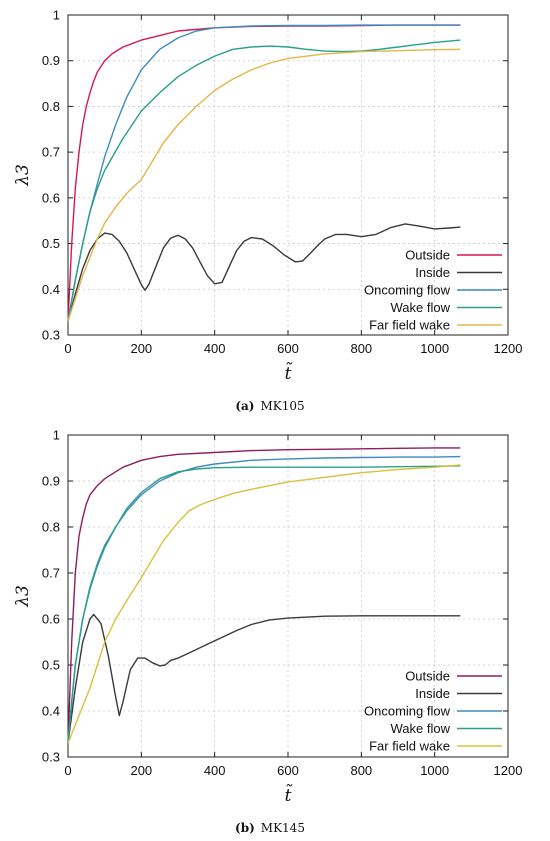 The width and height of the screenshot is (550, 841). What do you see at coordinates (245, 828) in the screenshot?
I see `caption-tag: (b)` at bounding box center [245, 828].